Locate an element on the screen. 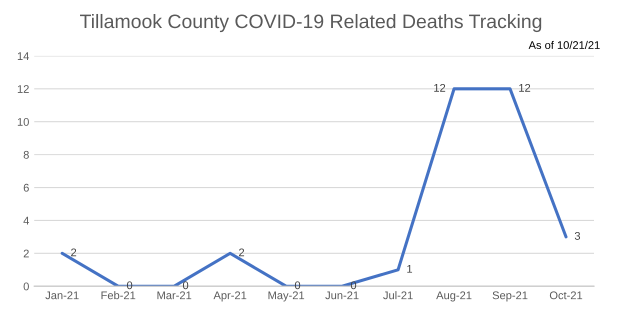 The height and width of the screenshot is (329, 622). x-tick-label: Oct-21 is located at coordinates (566, 295).